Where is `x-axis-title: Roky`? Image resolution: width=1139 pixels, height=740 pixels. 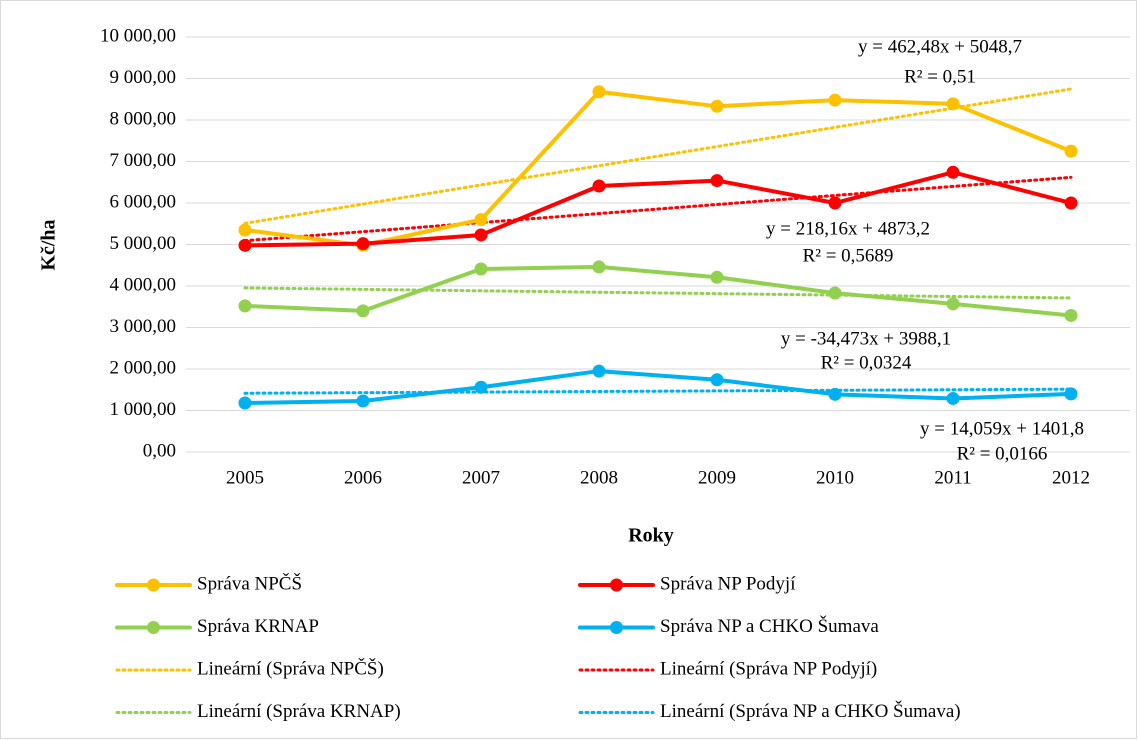
x-axis-title: Roky is located at coordinates (651, 536).